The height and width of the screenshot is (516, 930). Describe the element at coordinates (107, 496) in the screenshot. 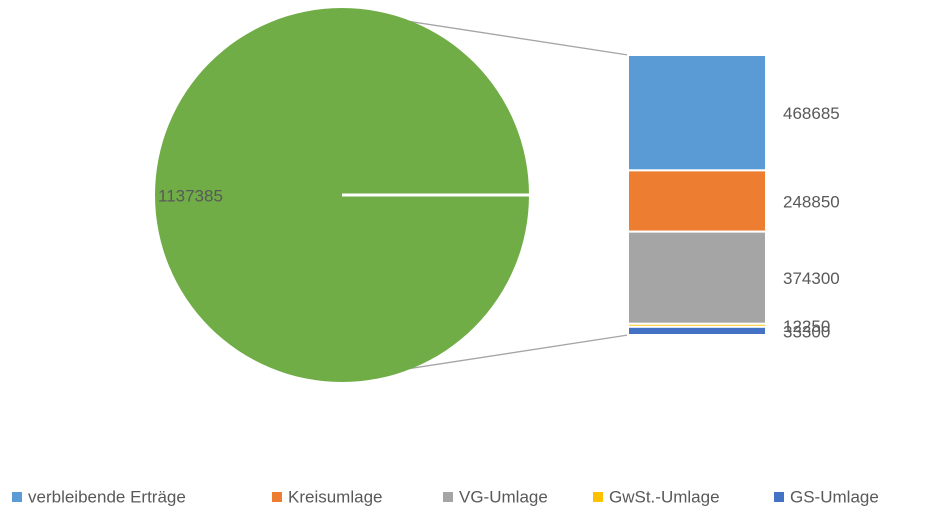

I see `legend-label: verbleibende Erträge` at that location.